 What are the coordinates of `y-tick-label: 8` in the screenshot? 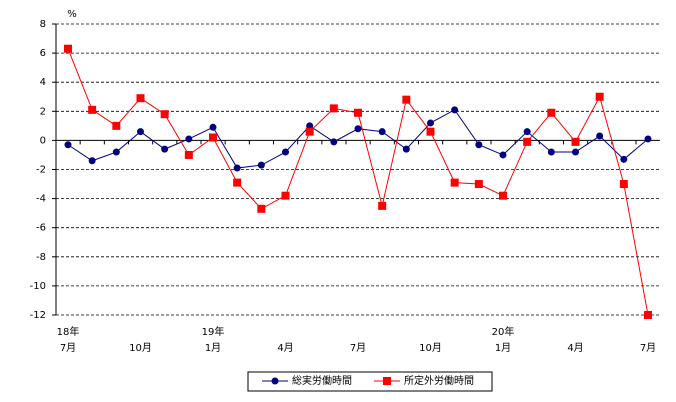 It's located at (43, 24).